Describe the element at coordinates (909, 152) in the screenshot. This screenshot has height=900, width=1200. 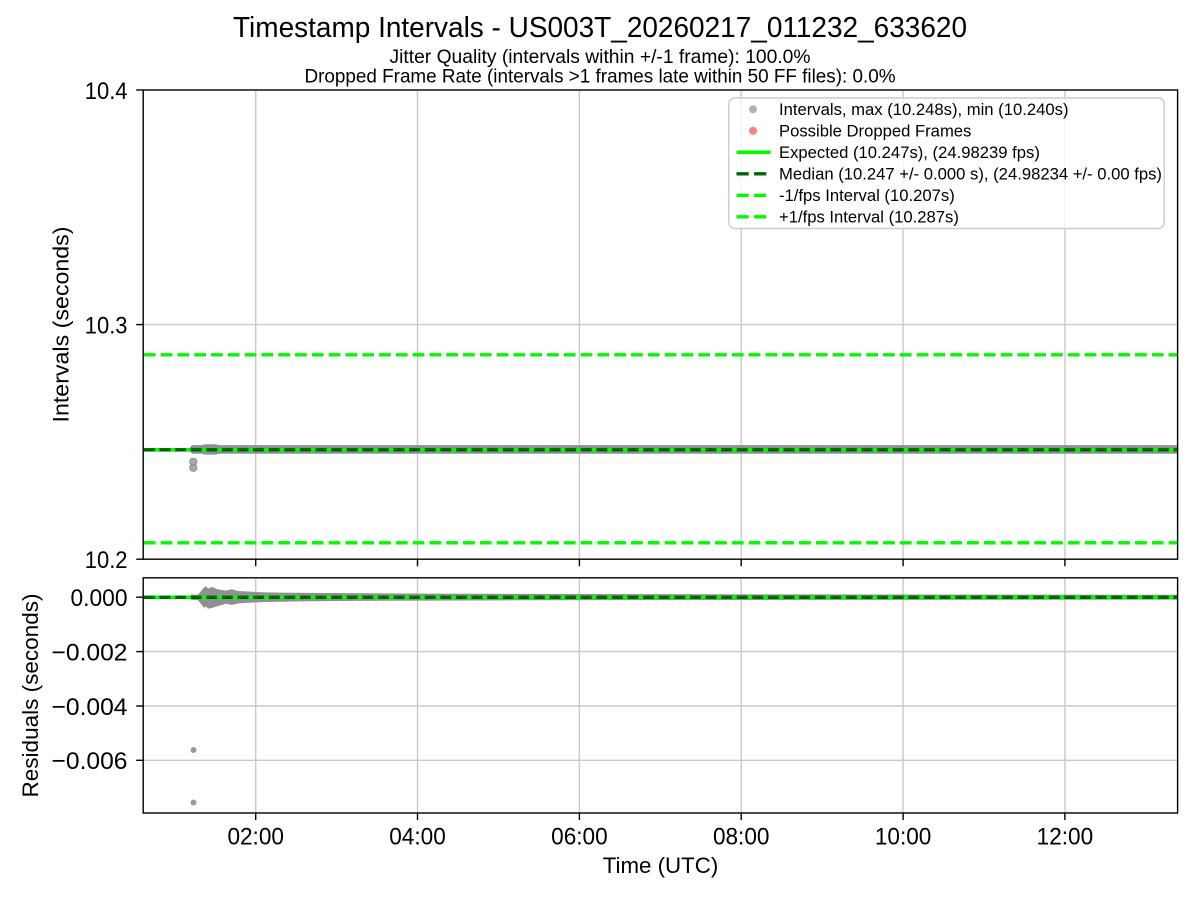
I see `svg-text:Expected (10.247s), (24.98239: Expected (10.247s), (24.98239 fps)` at that location.